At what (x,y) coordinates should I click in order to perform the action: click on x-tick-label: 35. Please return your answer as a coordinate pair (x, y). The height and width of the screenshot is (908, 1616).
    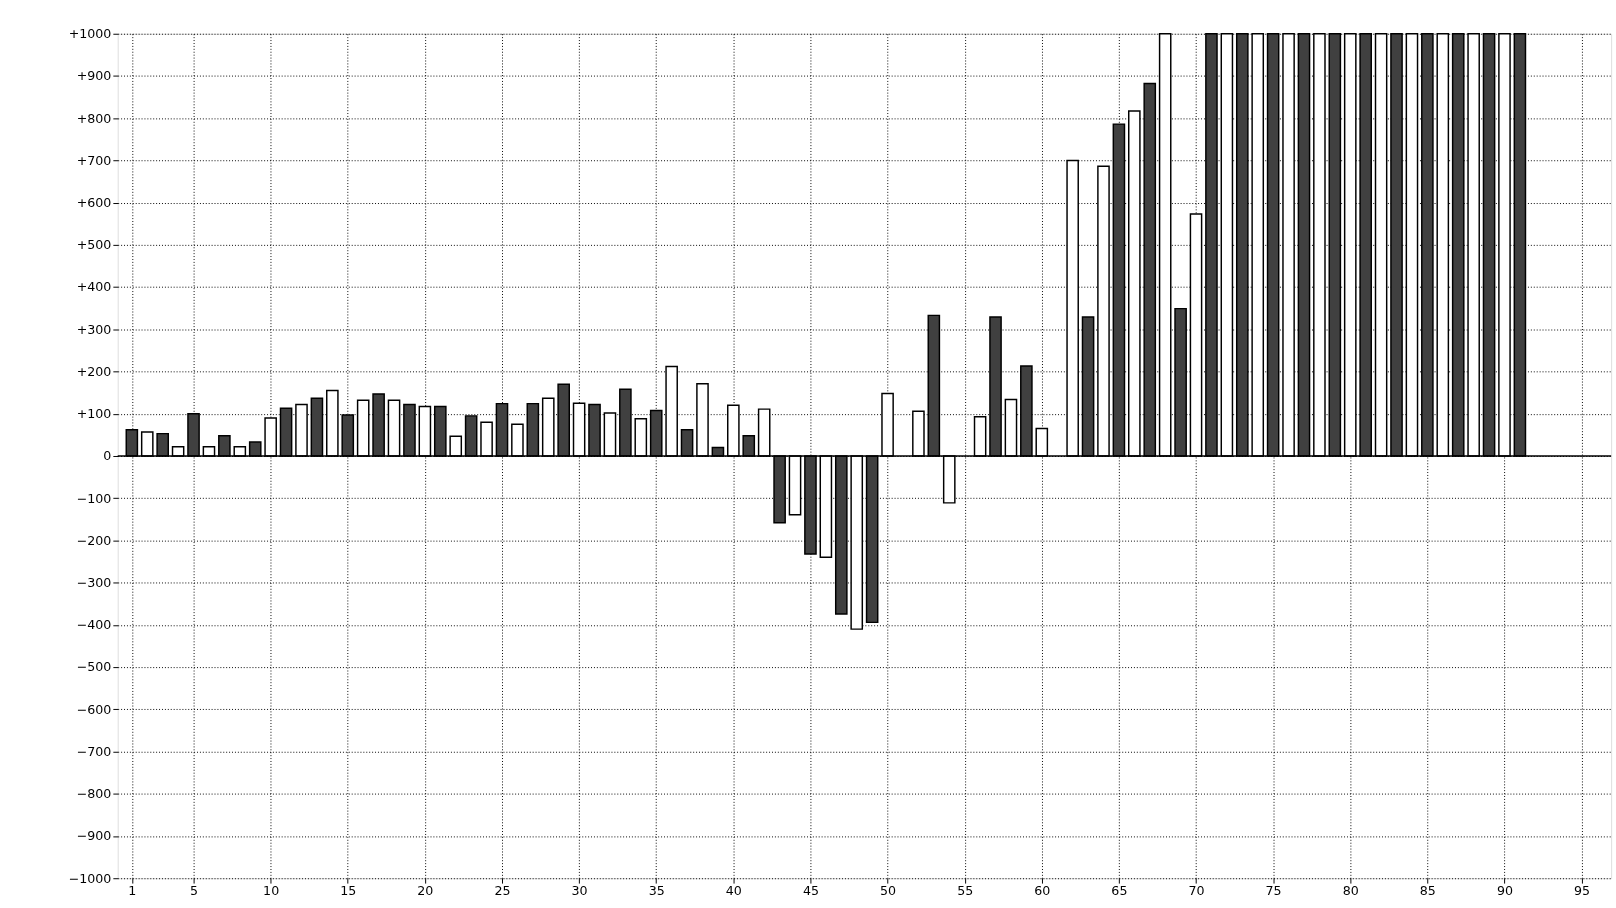
    Looking at the image, I should click on (656, 891).